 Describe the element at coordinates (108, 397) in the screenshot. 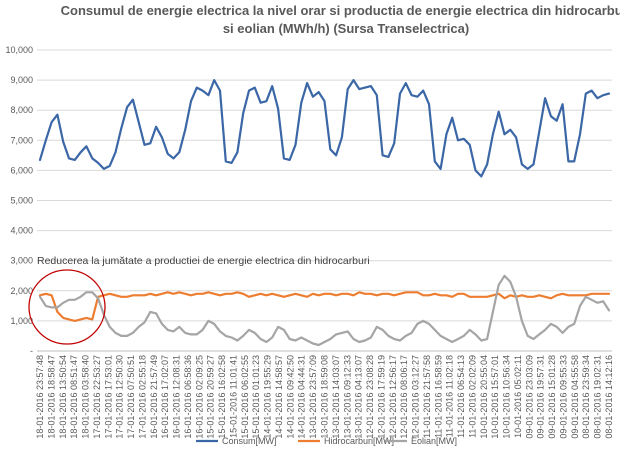

I see `x-tick-label: 17-01-2016 17:53:01` at that location.